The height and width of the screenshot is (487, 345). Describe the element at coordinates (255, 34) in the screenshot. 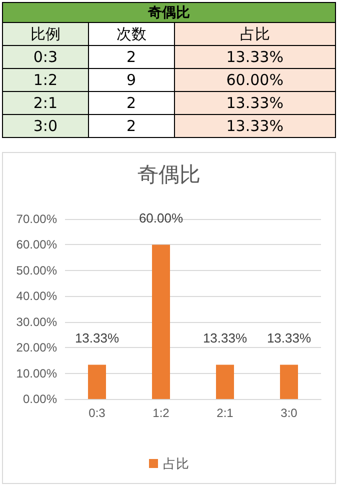

I see `category-label: 占比` at that location.